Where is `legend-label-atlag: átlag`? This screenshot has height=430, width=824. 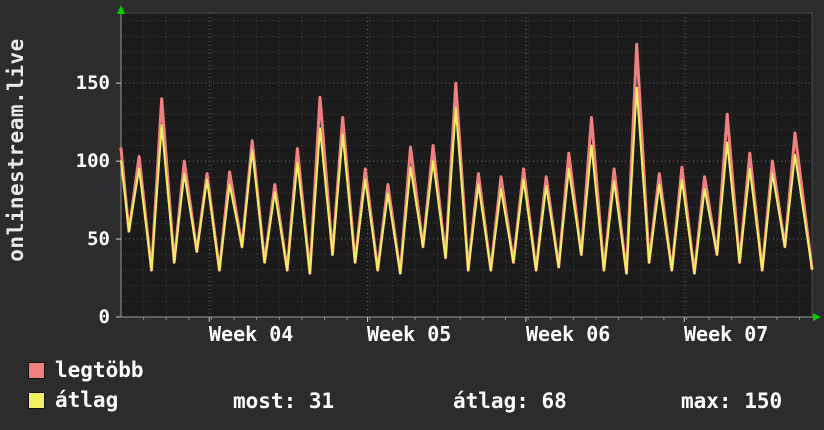 legend-label-atlag: átlag is located at coordinates (87, 400).